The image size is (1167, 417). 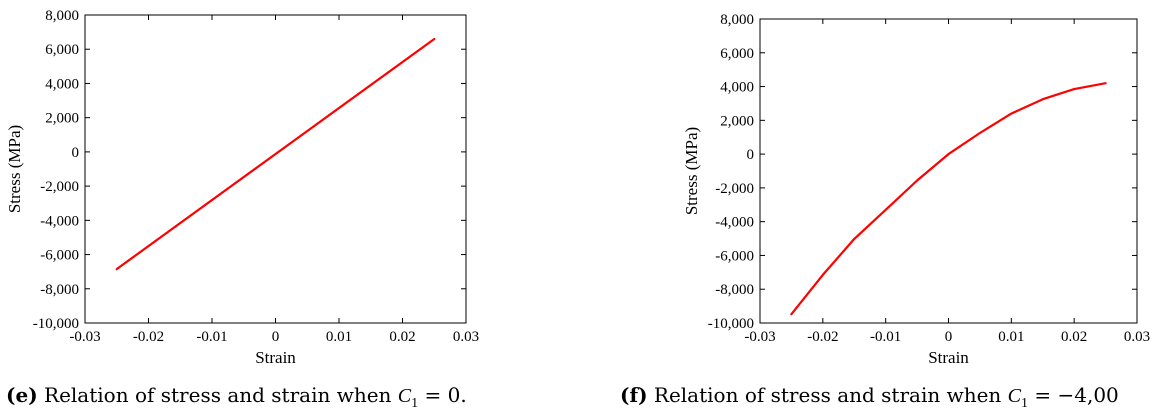 I want to click on caption-letter: (e), so click(x=22, y=395).